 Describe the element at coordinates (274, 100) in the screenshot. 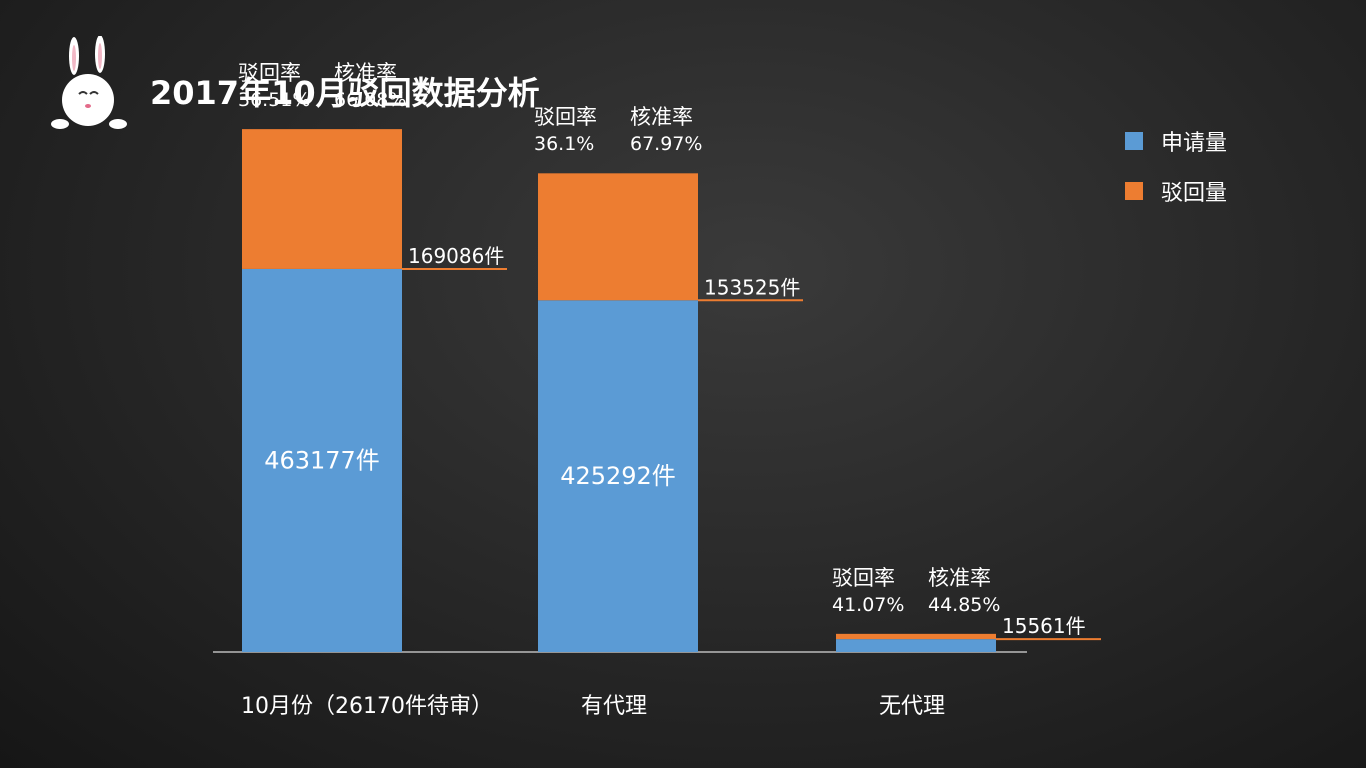

I see `reject-rate-value-0: 36.51%` at that location.